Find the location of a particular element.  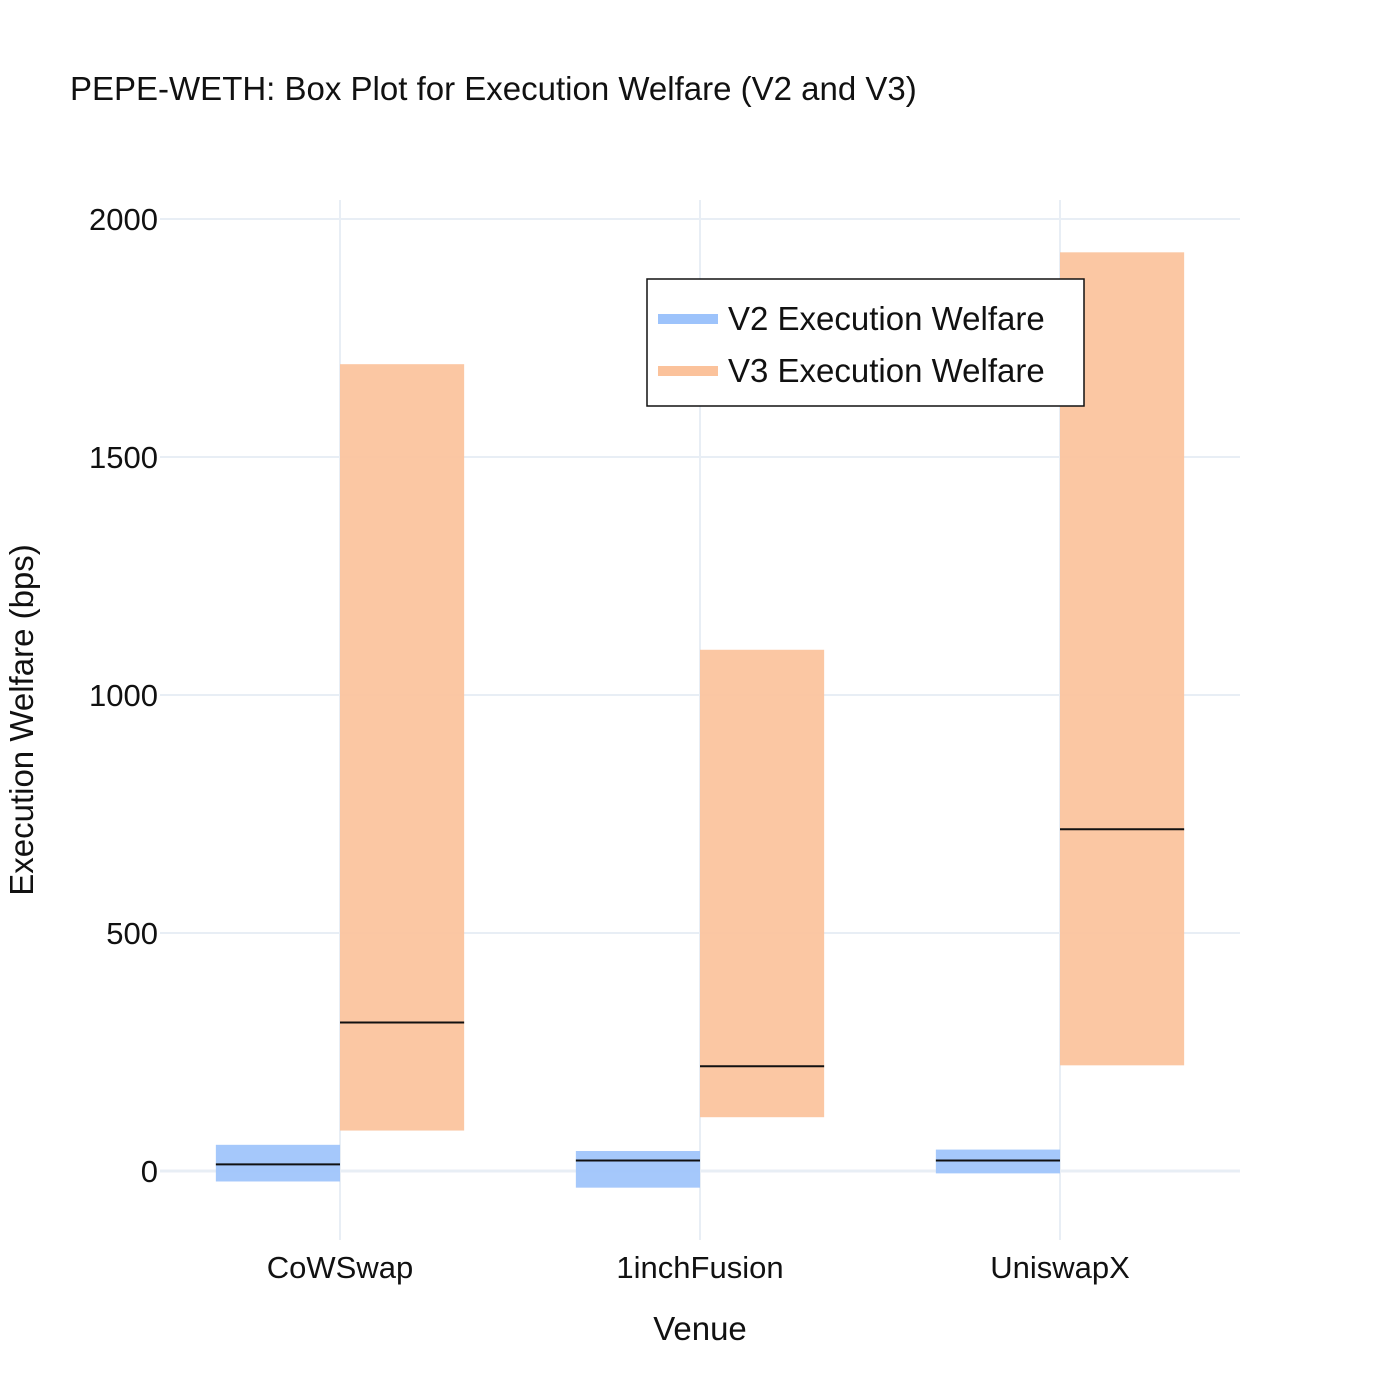

y-tick-label: 0 is located at coordinates (149, 1171).